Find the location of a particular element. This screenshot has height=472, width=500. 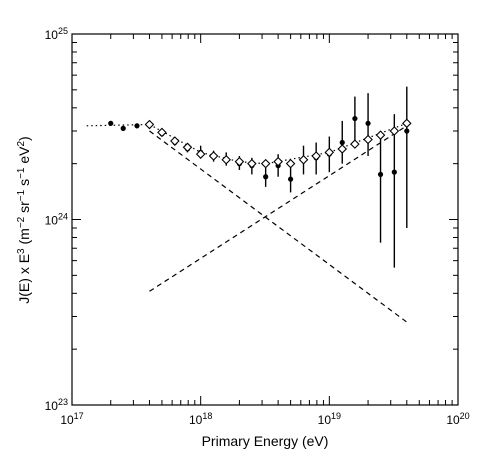

y-label-sup-2: −2 is located at coordinates (21, 222).